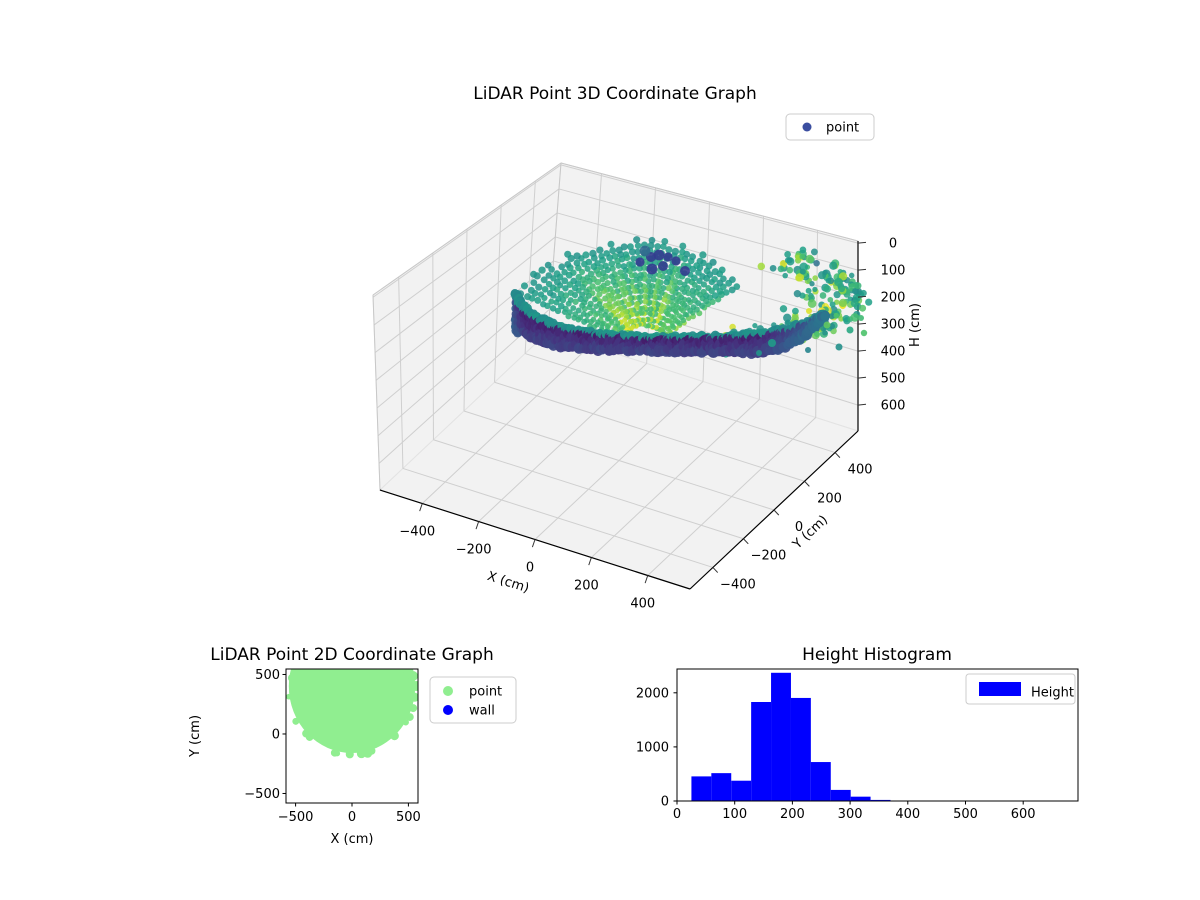 The width and height of the screenshot is (1200, 900). What do you see at coordinates (301, 672) in the screenshot?
I see `blob-bump` at bounding box center [301, 672].